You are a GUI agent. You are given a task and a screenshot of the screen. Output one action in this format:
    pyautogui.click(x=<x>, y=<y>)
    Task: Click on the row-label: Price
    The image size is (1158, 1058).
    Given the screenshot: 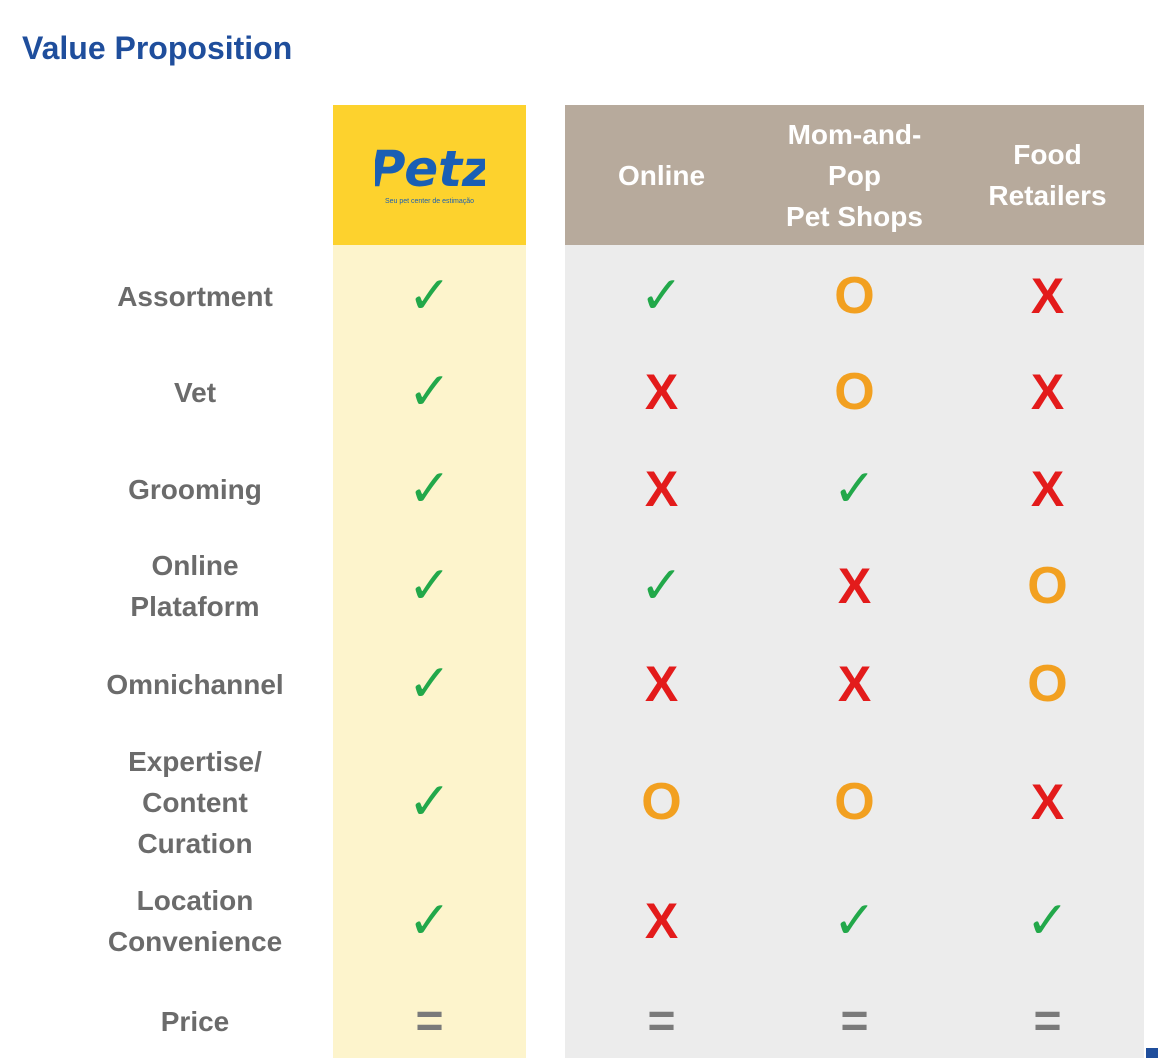 What is the action you would take?
    pyautogui.click(x=195, y=1021)
    